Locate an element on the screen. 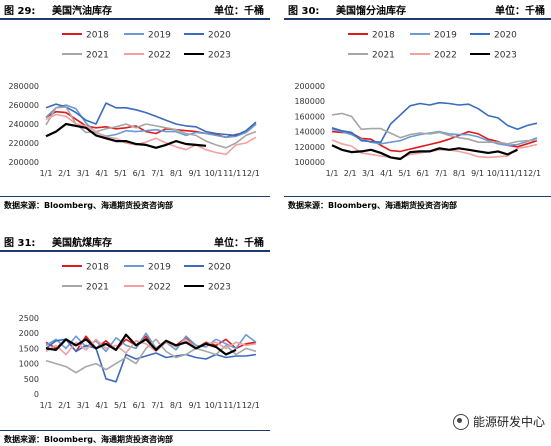  y-tick-label: 500 is located at coordinates (31, 379).